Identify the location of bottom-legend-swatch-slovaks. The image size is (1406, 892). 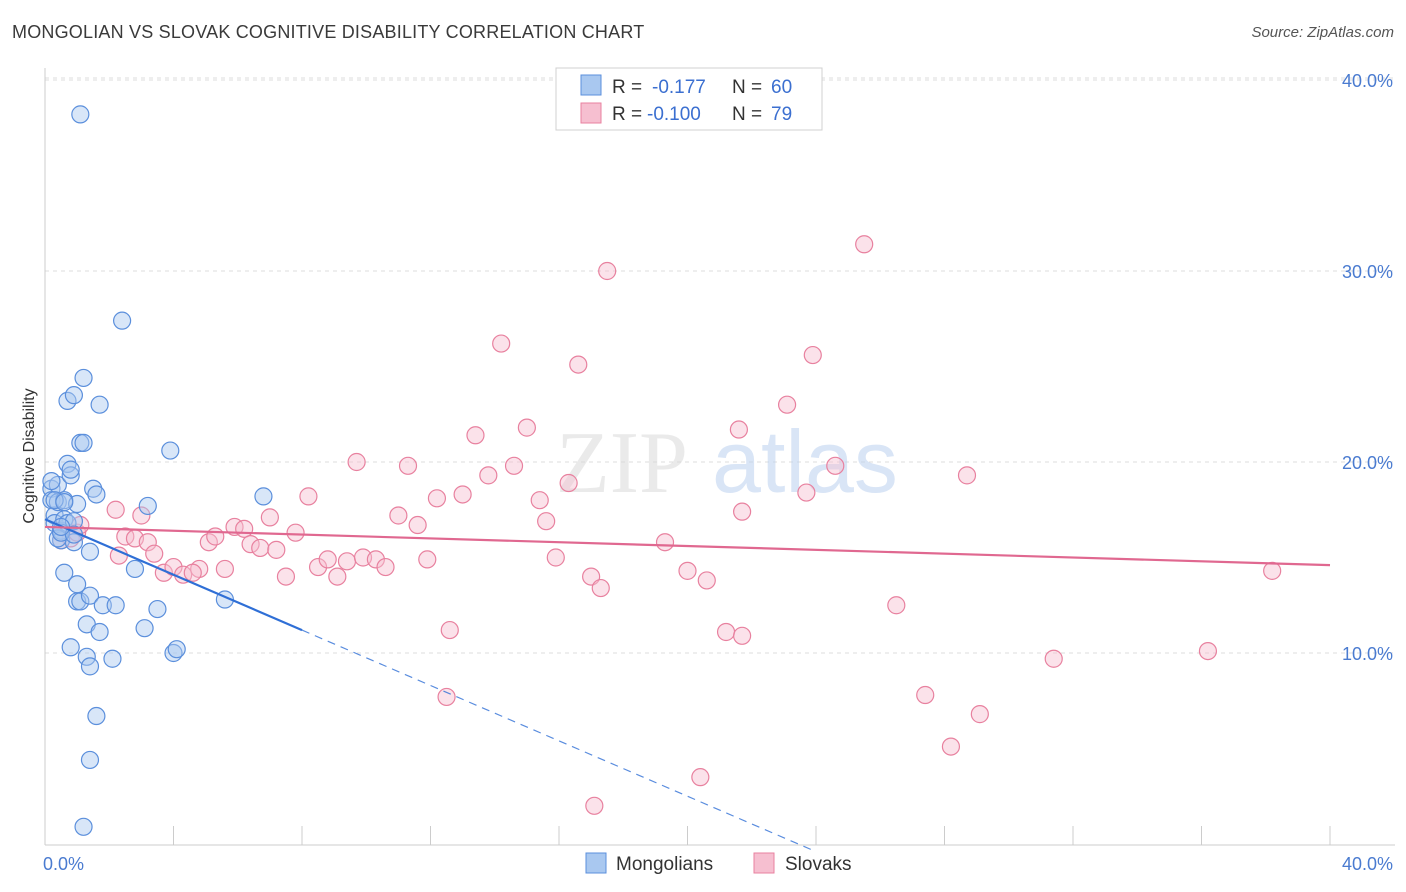
(764, 863).